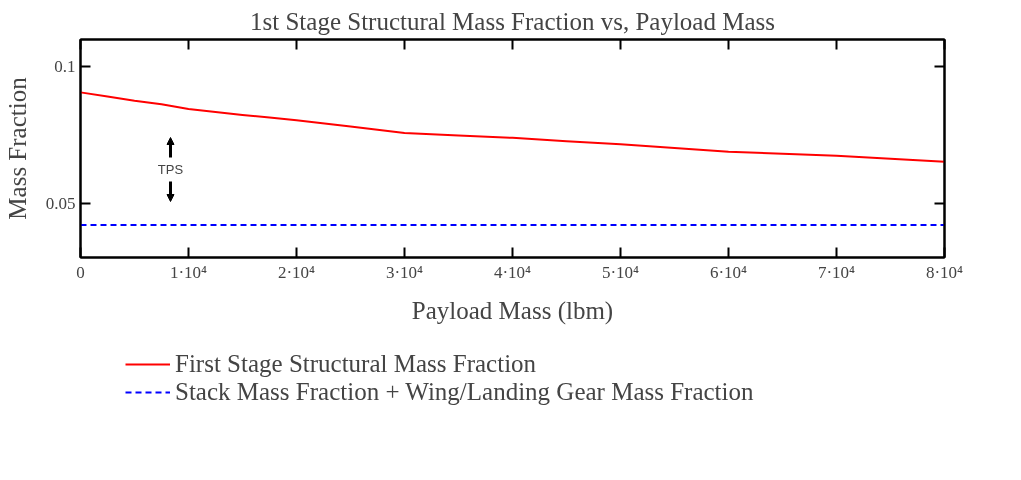 The width and height of the screenshot is (1021, 480). Describe the element at coordinates (80, 272) in the screenshot. I see `x-tick-label: 0` at that location.